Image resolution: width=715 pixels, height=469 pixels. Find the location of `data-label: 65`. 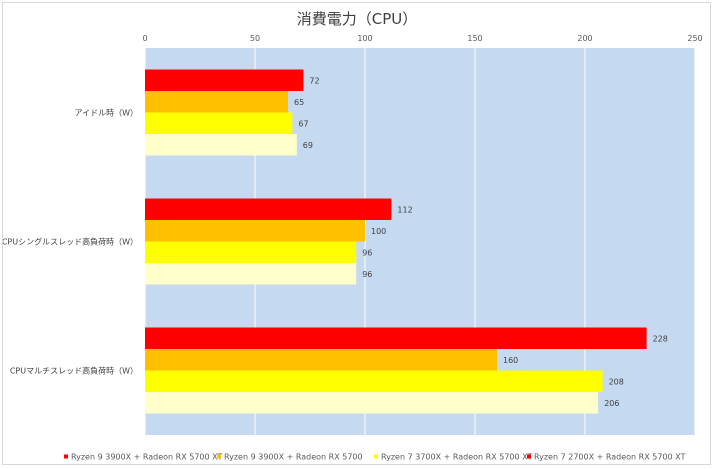

data-label: 65 is located at coordinates (299, 102).